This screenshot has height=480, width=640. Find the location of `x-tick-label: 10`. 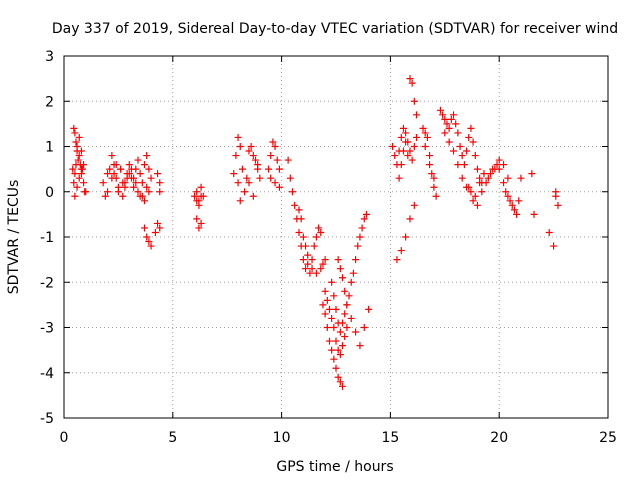

x-tick-label: 10 is located at coordinates (282, 438).